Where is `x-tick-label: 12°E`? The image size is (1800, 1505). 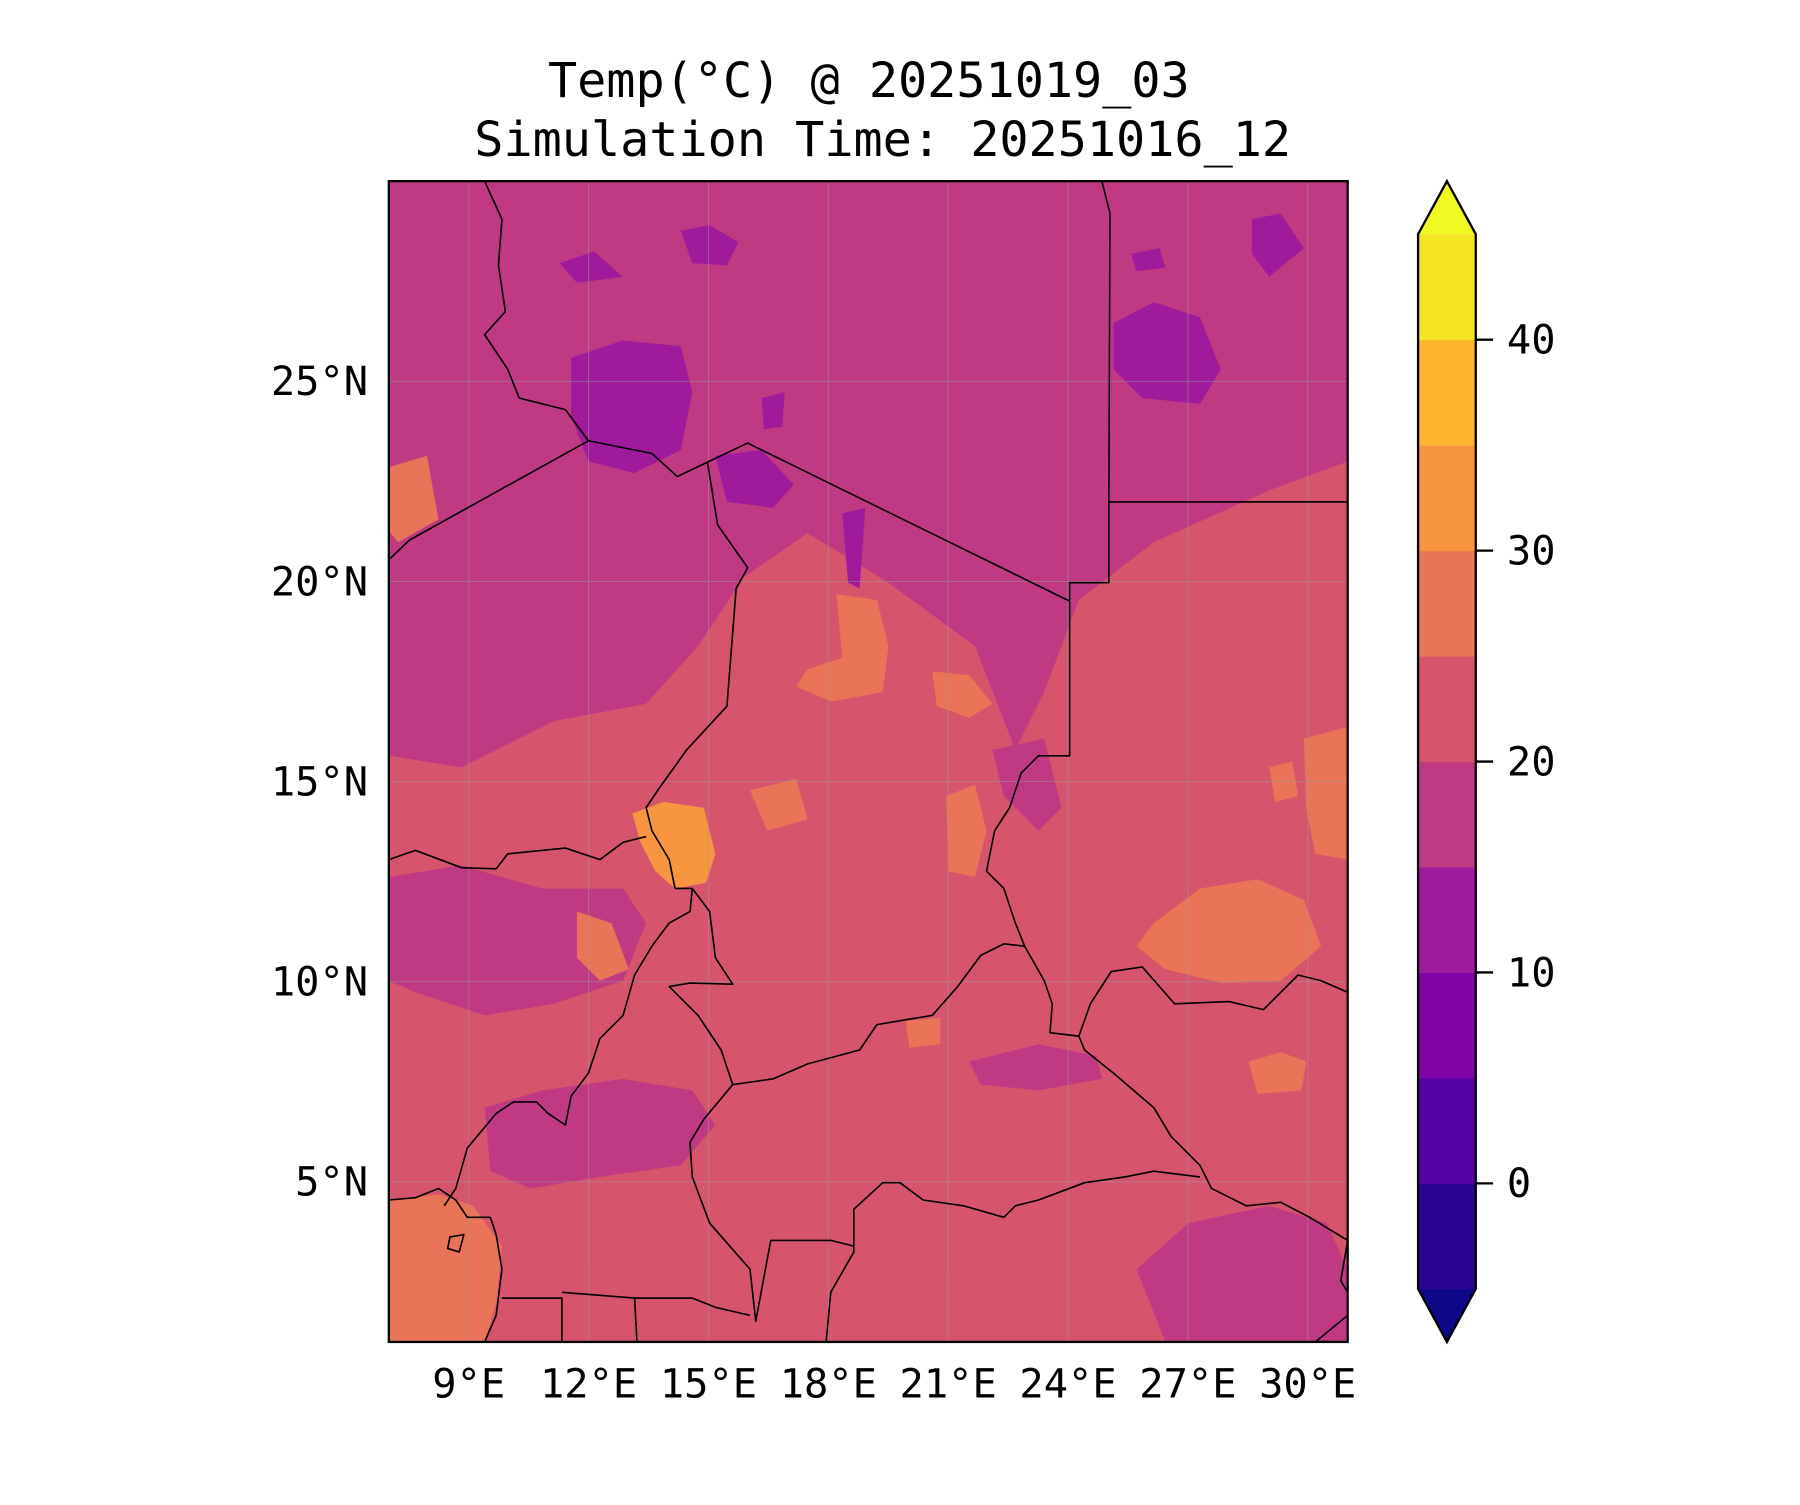 x-tick-label: 12°E is located at coordinates (588, 1383).